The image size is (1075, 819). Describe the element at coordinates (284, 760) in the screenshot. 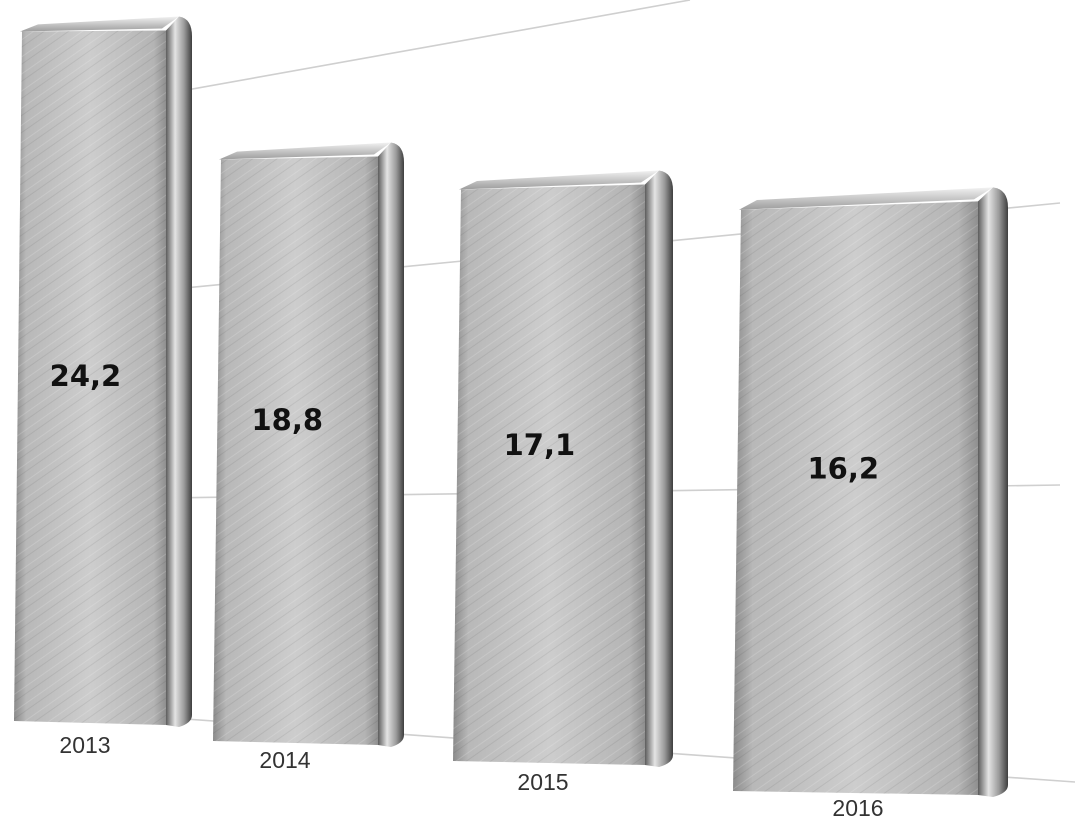

I see `category-label: 2014` at that location.